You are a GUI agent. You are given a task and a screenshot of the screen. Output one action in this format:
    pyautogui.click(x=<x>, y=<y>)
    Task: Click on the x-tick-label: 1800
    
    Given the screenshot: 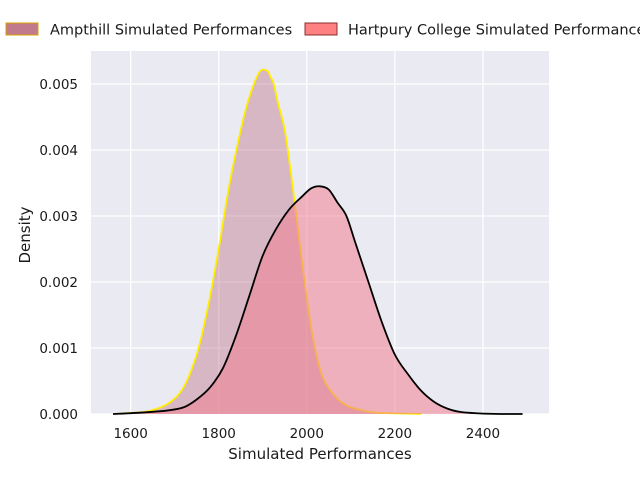 What is the action you would take?
    pyautogui.click(x=219, y=434)
    